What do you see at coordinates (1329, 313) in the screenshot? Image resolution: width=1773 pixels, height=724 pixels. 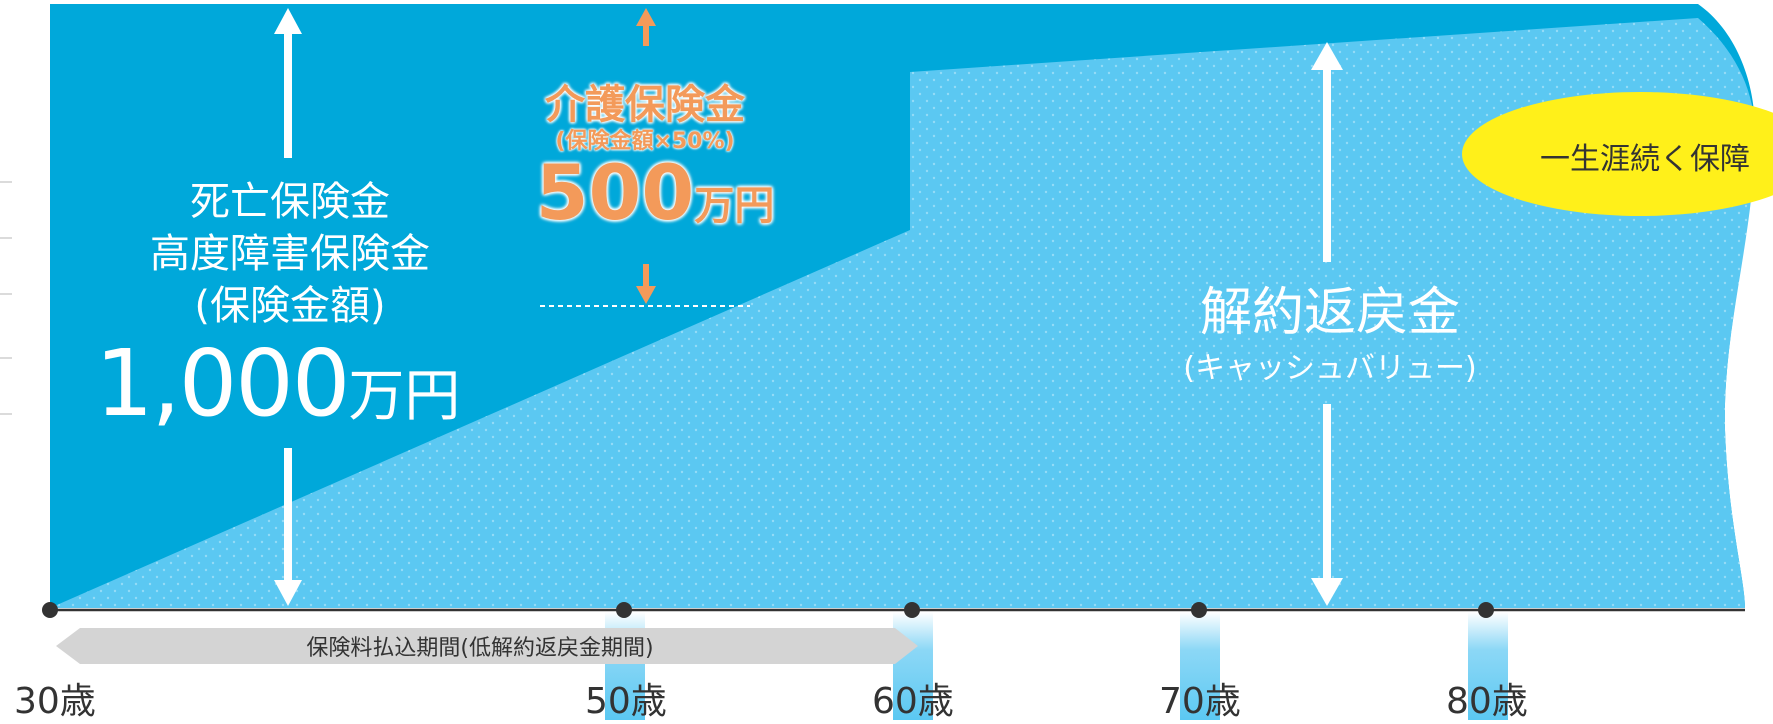 I see `cash-value-label: 解約返戻金` at bounding box center [1329, 313].